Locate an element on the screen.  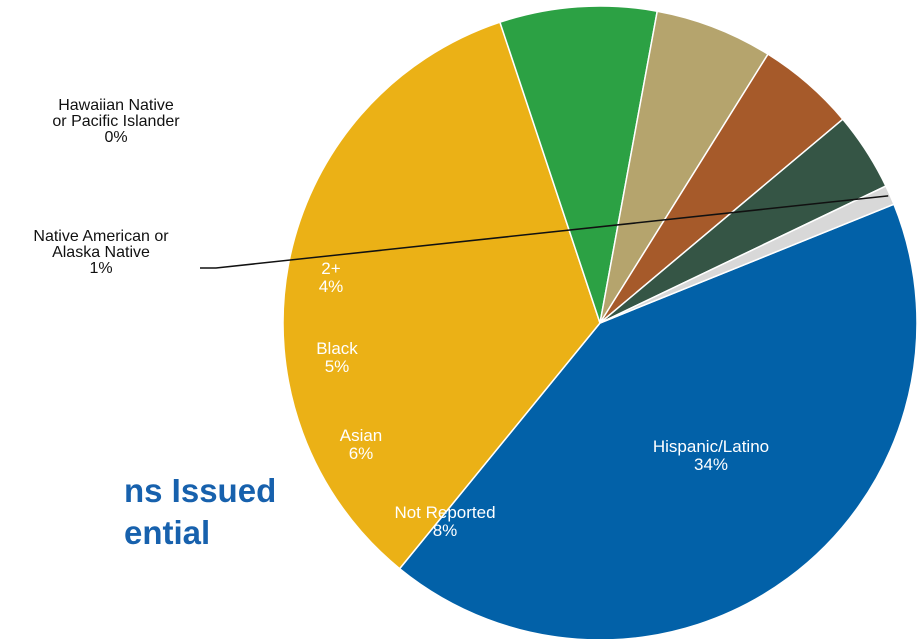
slice-name-hispanic-latino: Hispanic/Latino is located at coordinates (711, 446).